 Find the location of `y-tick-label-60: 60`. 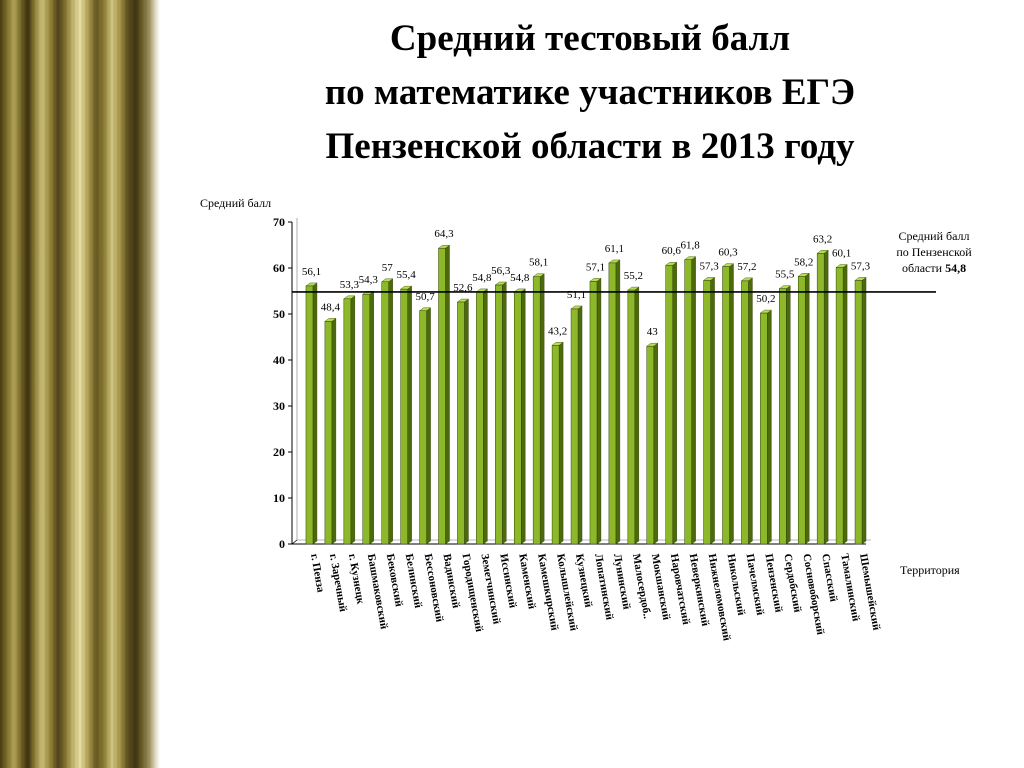

y-tick-label-60: 60 is located at coordinates (279, 268).